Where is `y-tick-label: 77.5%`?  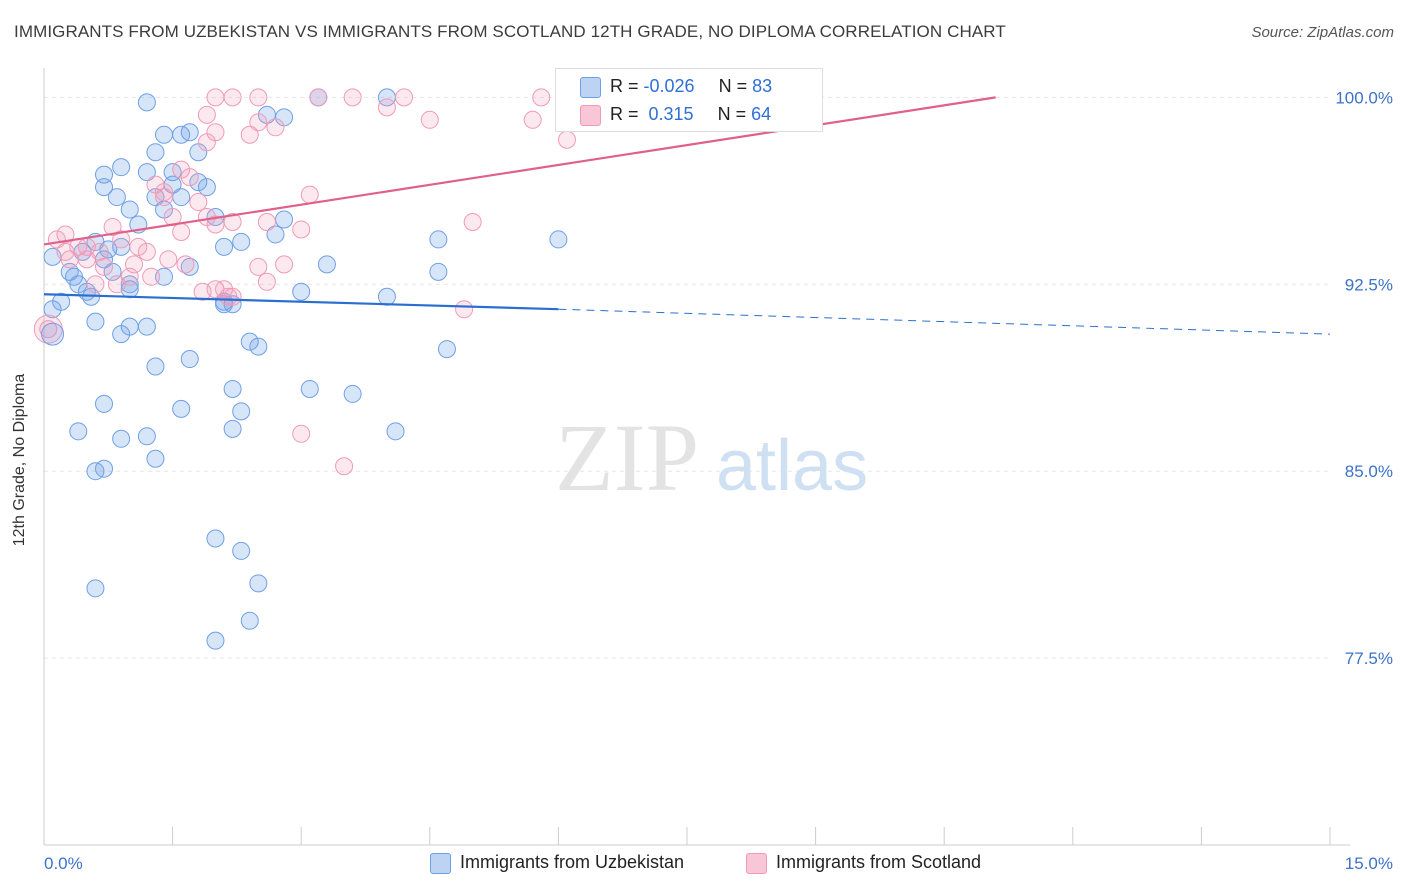
y-tick-label: 77.5% is located at coordinates (1369, 658).